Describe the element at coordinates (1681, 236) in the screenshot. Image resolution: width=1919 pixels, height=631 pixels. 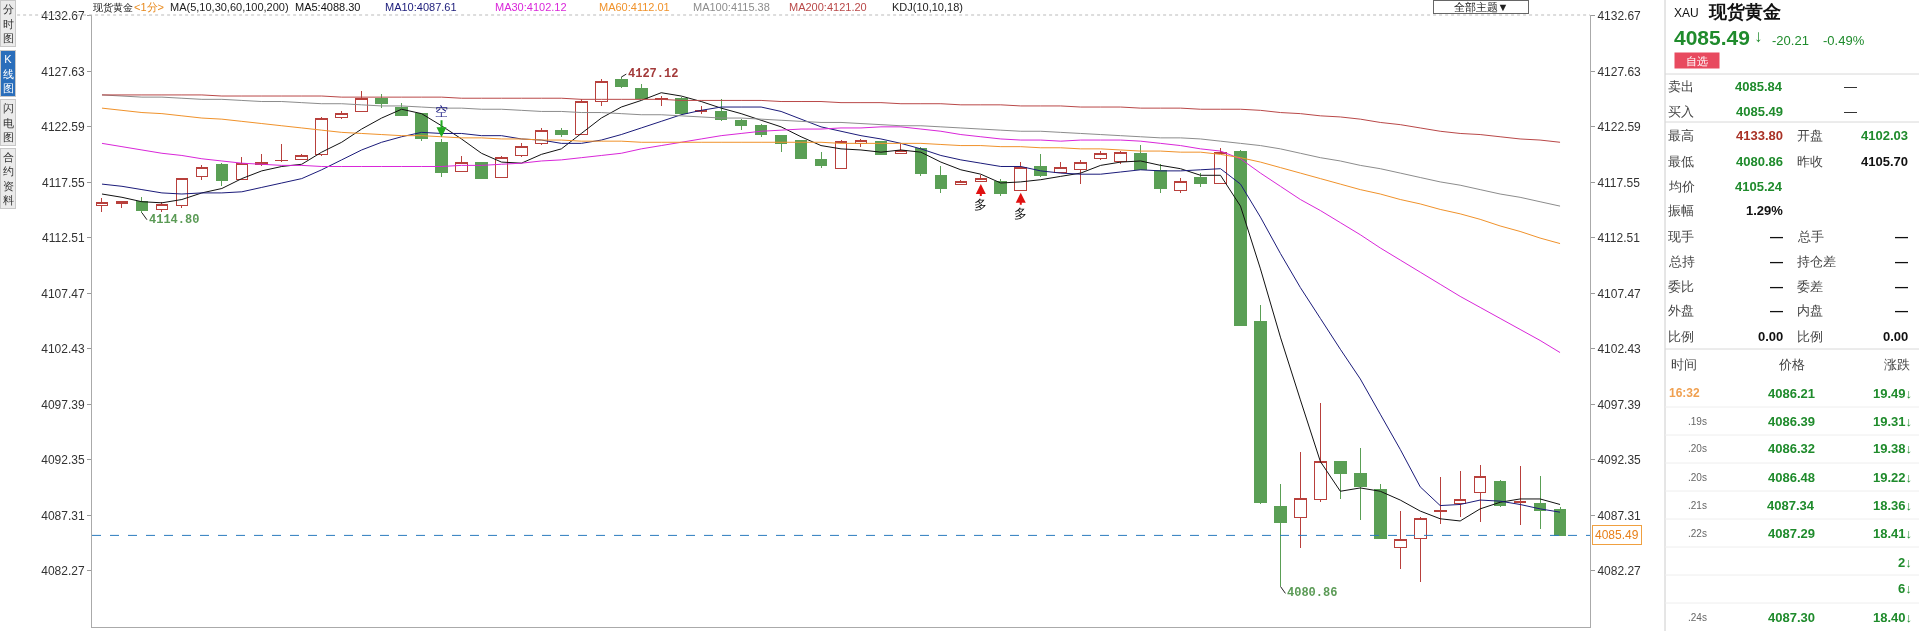
I see `text: 现手` at that location.